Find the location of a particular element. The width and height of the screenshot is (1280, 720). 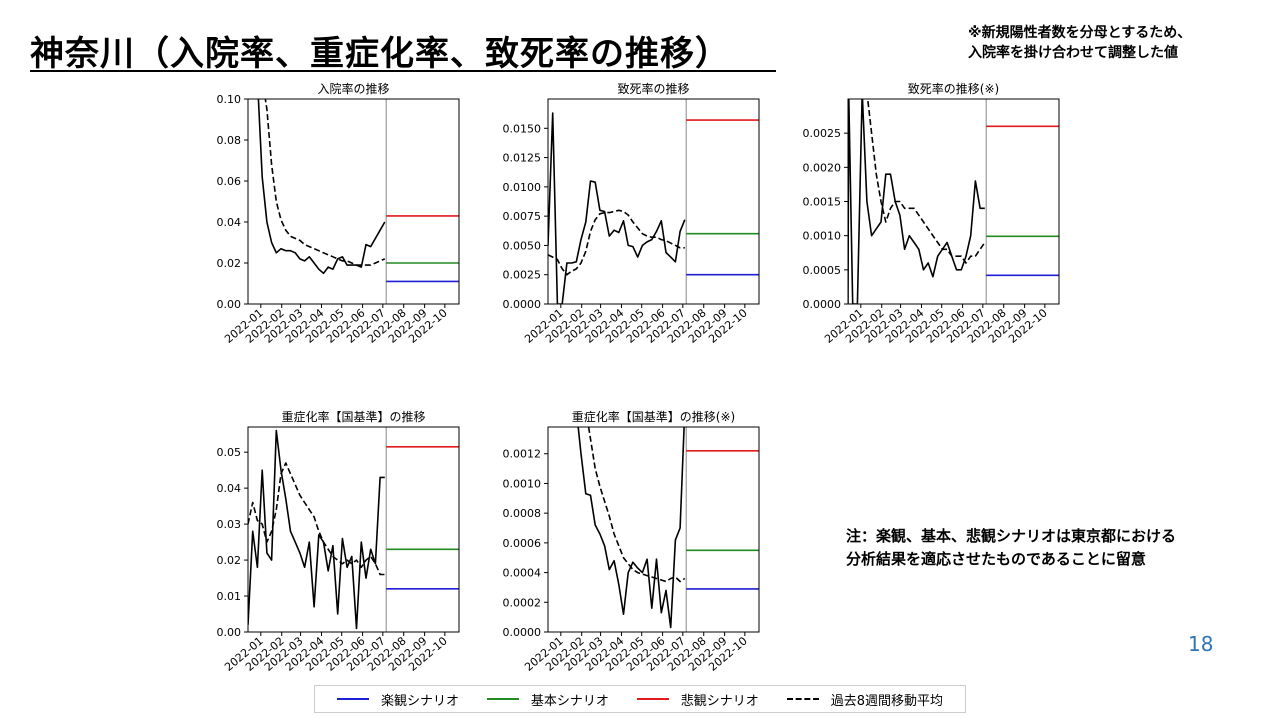

y-tick-label: 0.0020 is located at coordinates (822, 167).